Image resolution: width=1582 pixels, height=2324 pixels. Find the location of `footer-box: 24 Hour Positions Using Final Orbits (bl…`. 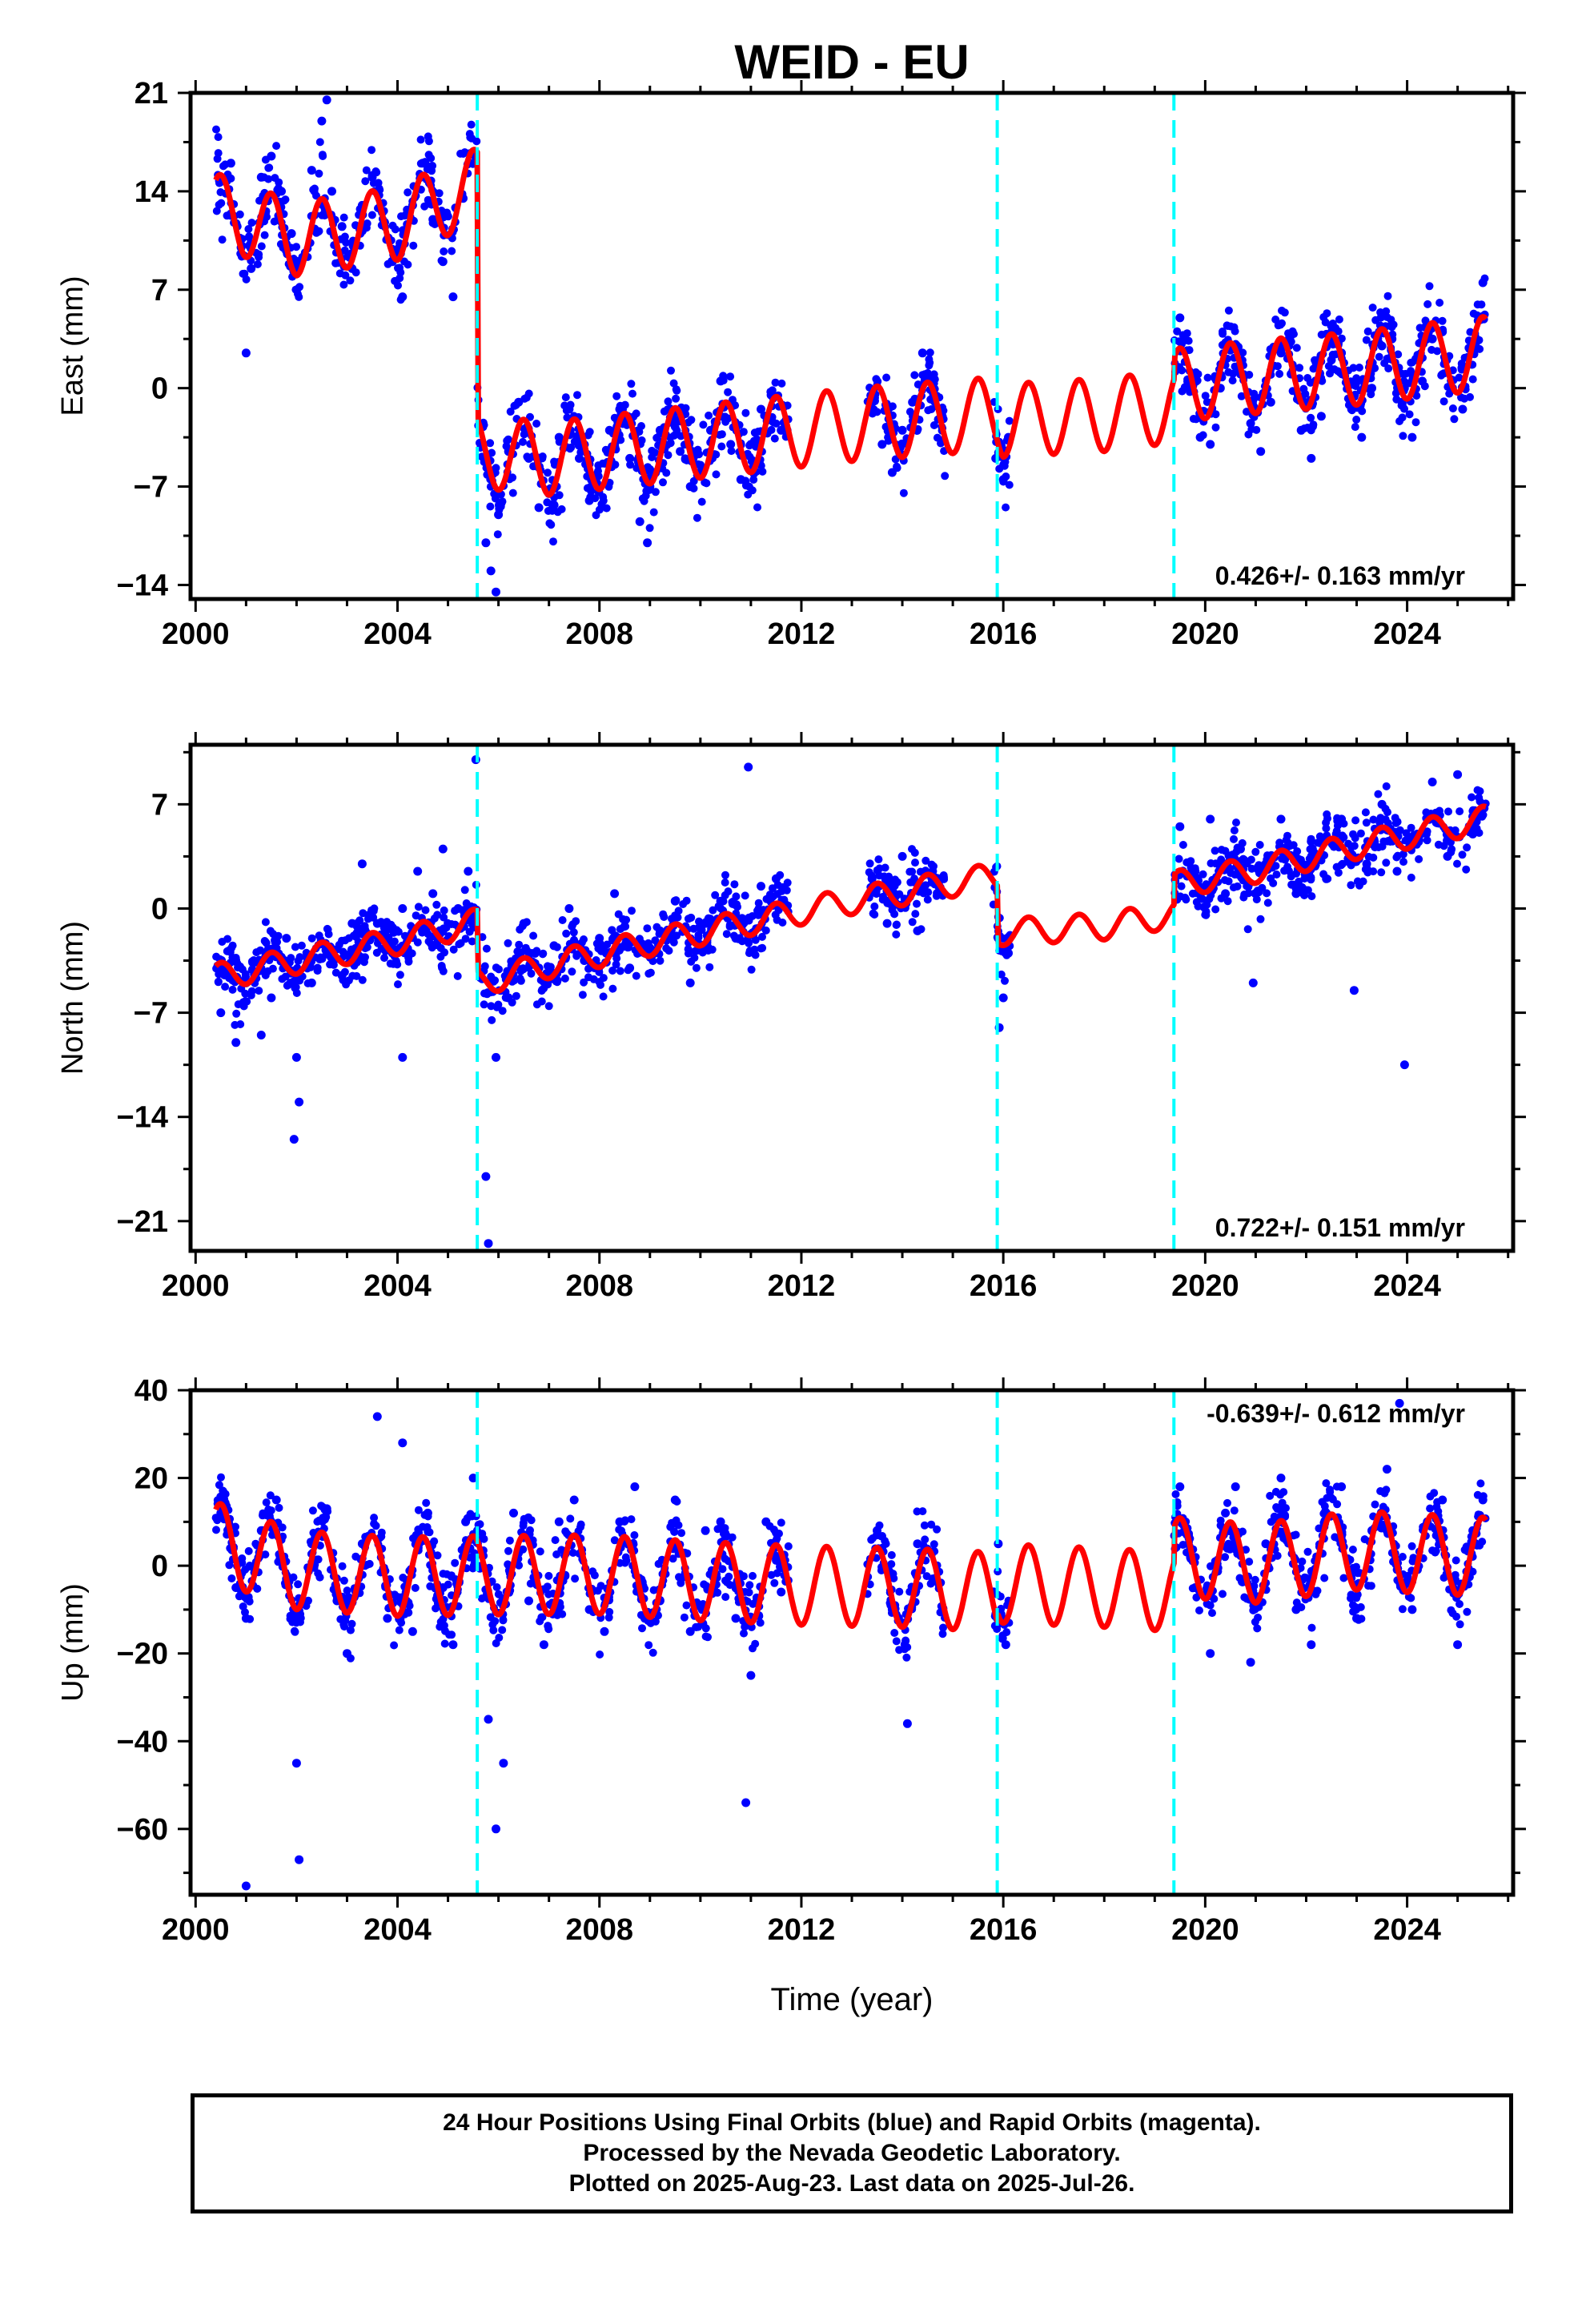

footer-box: 24 Hour Positions Using Final Orbits (bl… is located at coordinates (852, 2153).